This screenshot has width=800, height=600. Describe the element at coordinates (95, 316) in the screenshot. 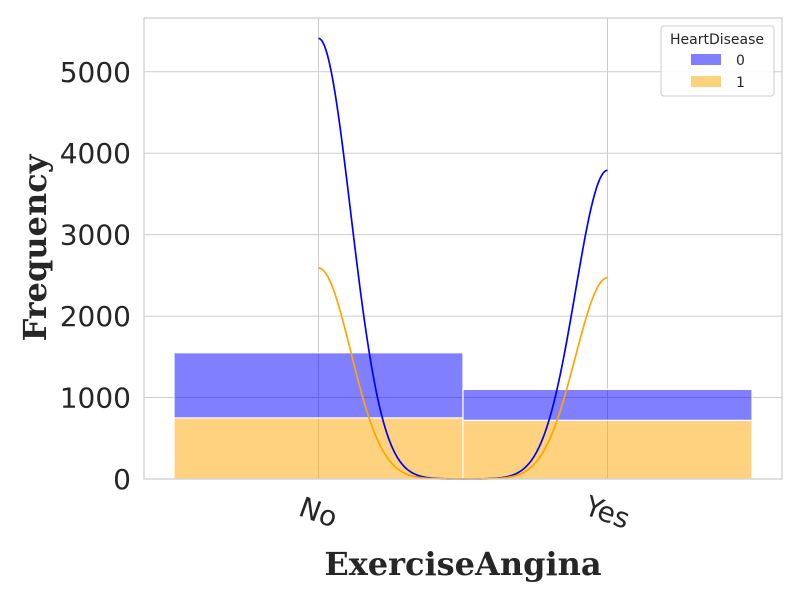

I see `y-tick-label-2: 2000` at that location.